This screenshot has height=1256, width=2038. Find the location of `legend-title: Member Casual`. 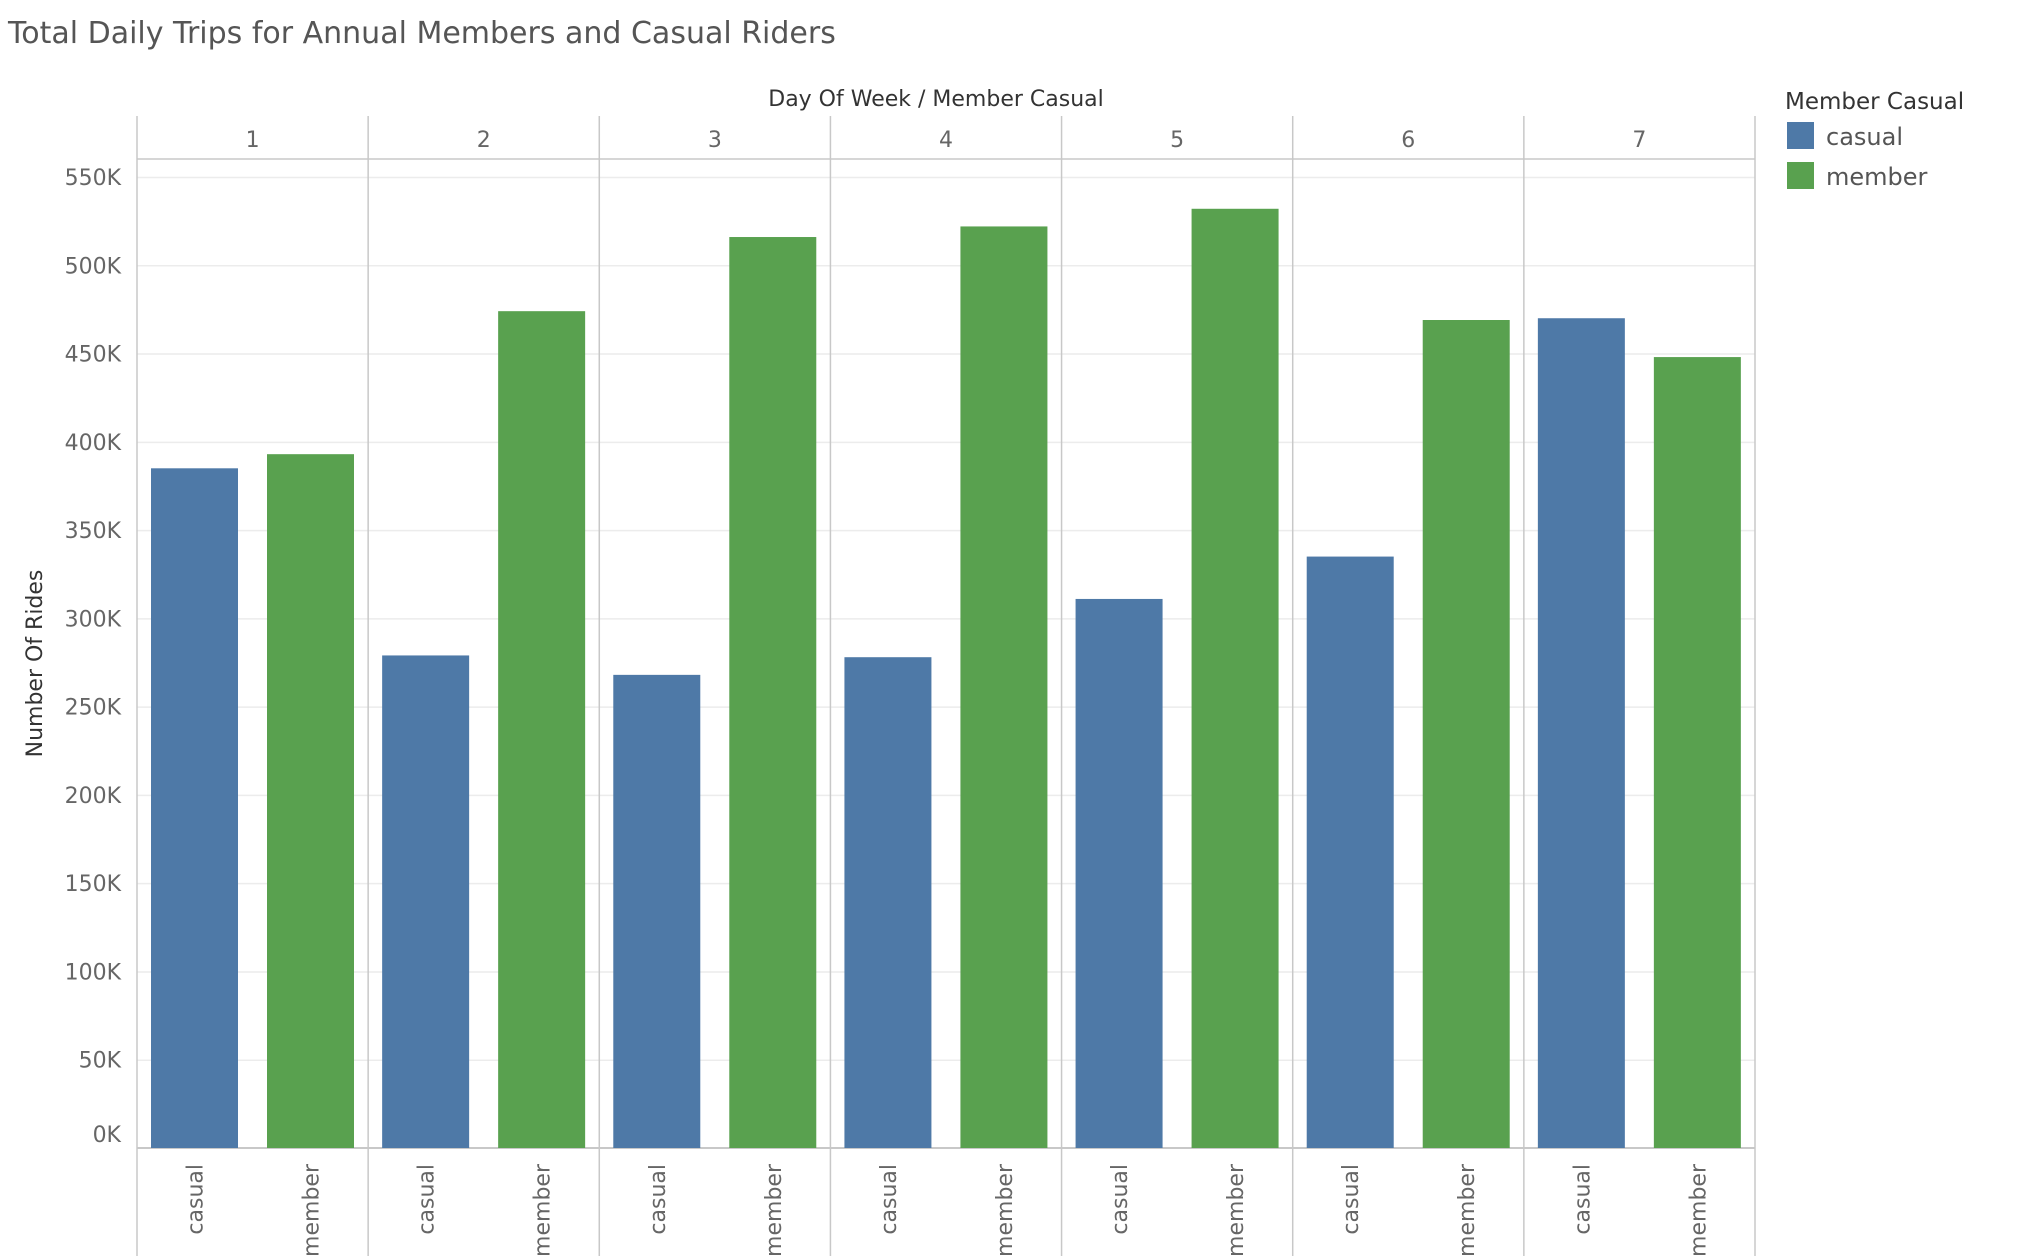

legend-title: Member Casual is located at coordinates (1874, 102).